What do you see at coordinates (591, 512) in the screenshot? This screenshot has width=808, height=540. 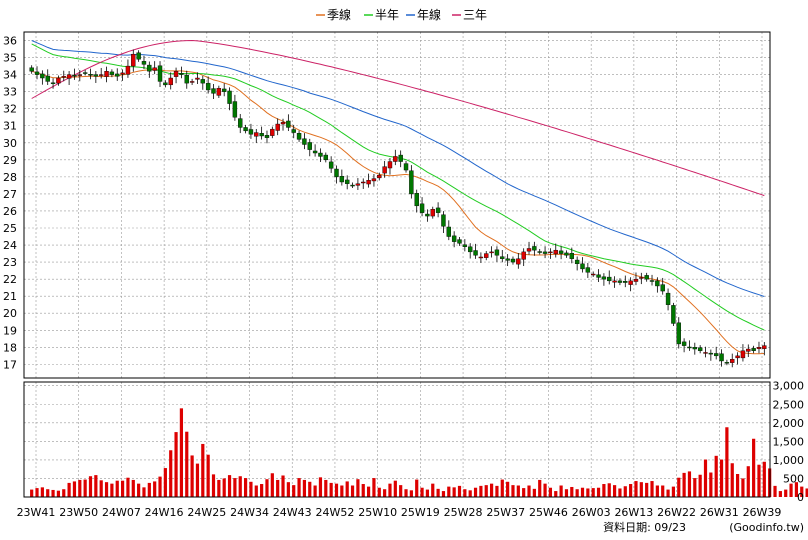 I see `x-tick-label: 26W03` at bounding box center [591, 512].